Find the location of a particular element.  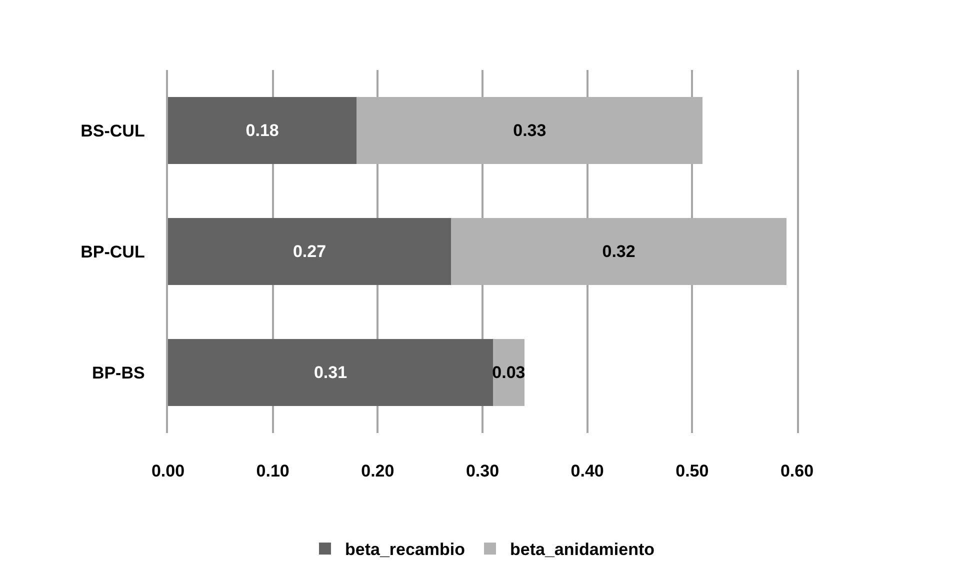

data-label: 0.31 is located at coordinates (331, 372).